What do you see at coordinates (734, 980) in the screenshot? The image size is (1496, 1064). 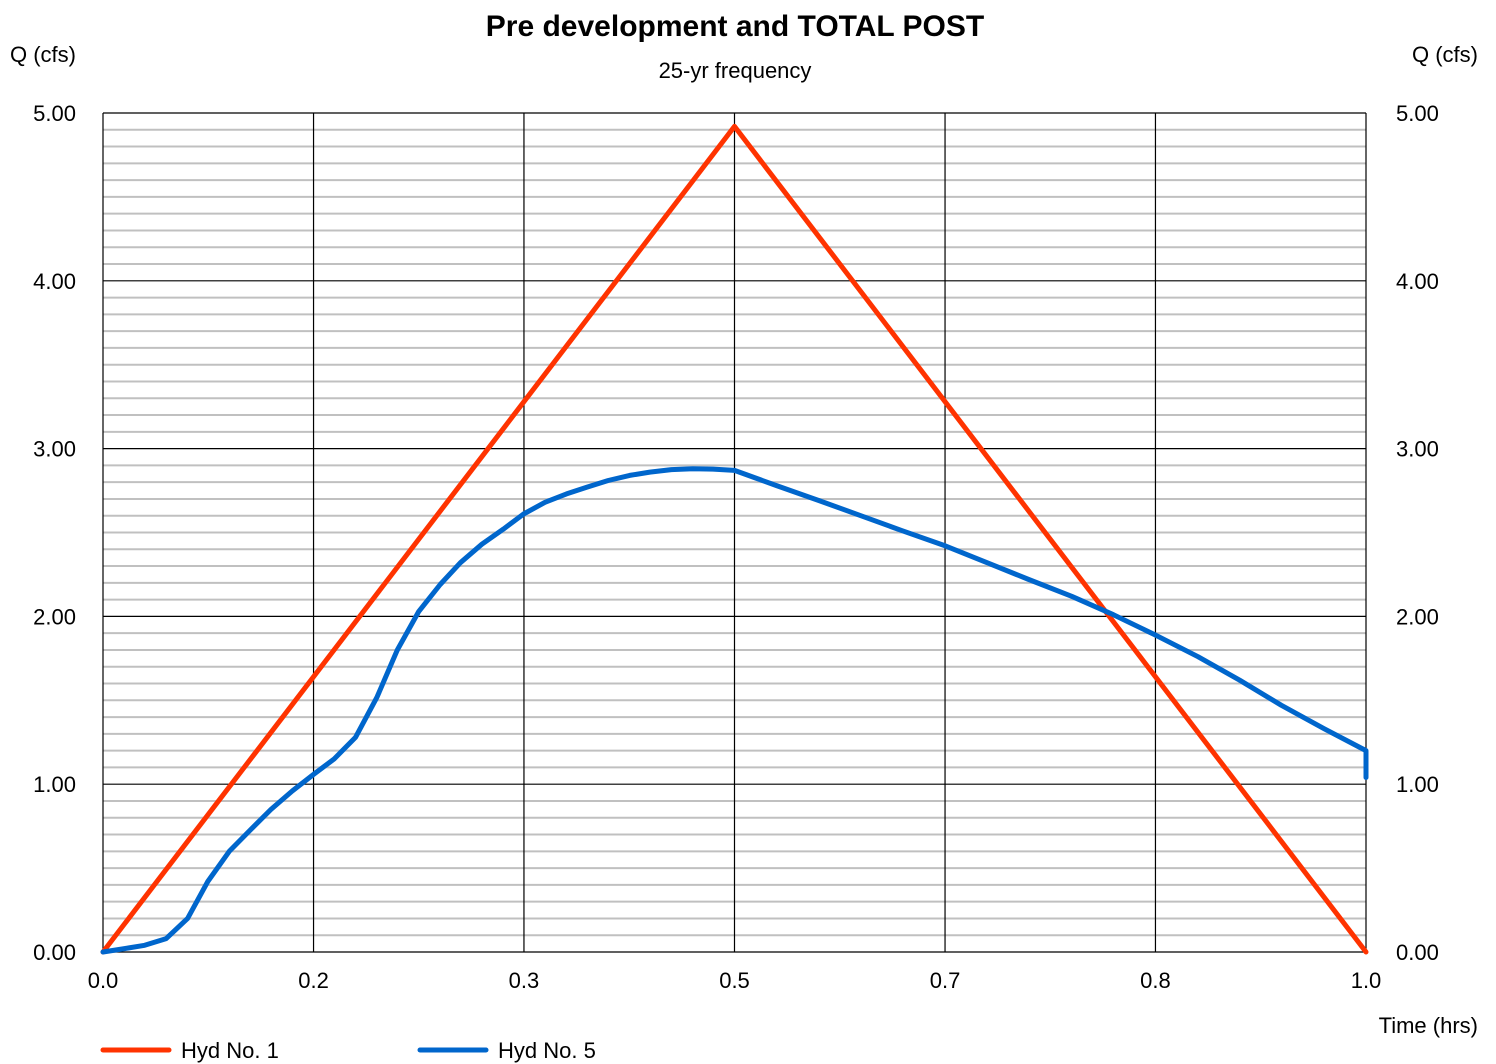 I see `x-tick-label: 0.5` at bounding box center [734, 980].